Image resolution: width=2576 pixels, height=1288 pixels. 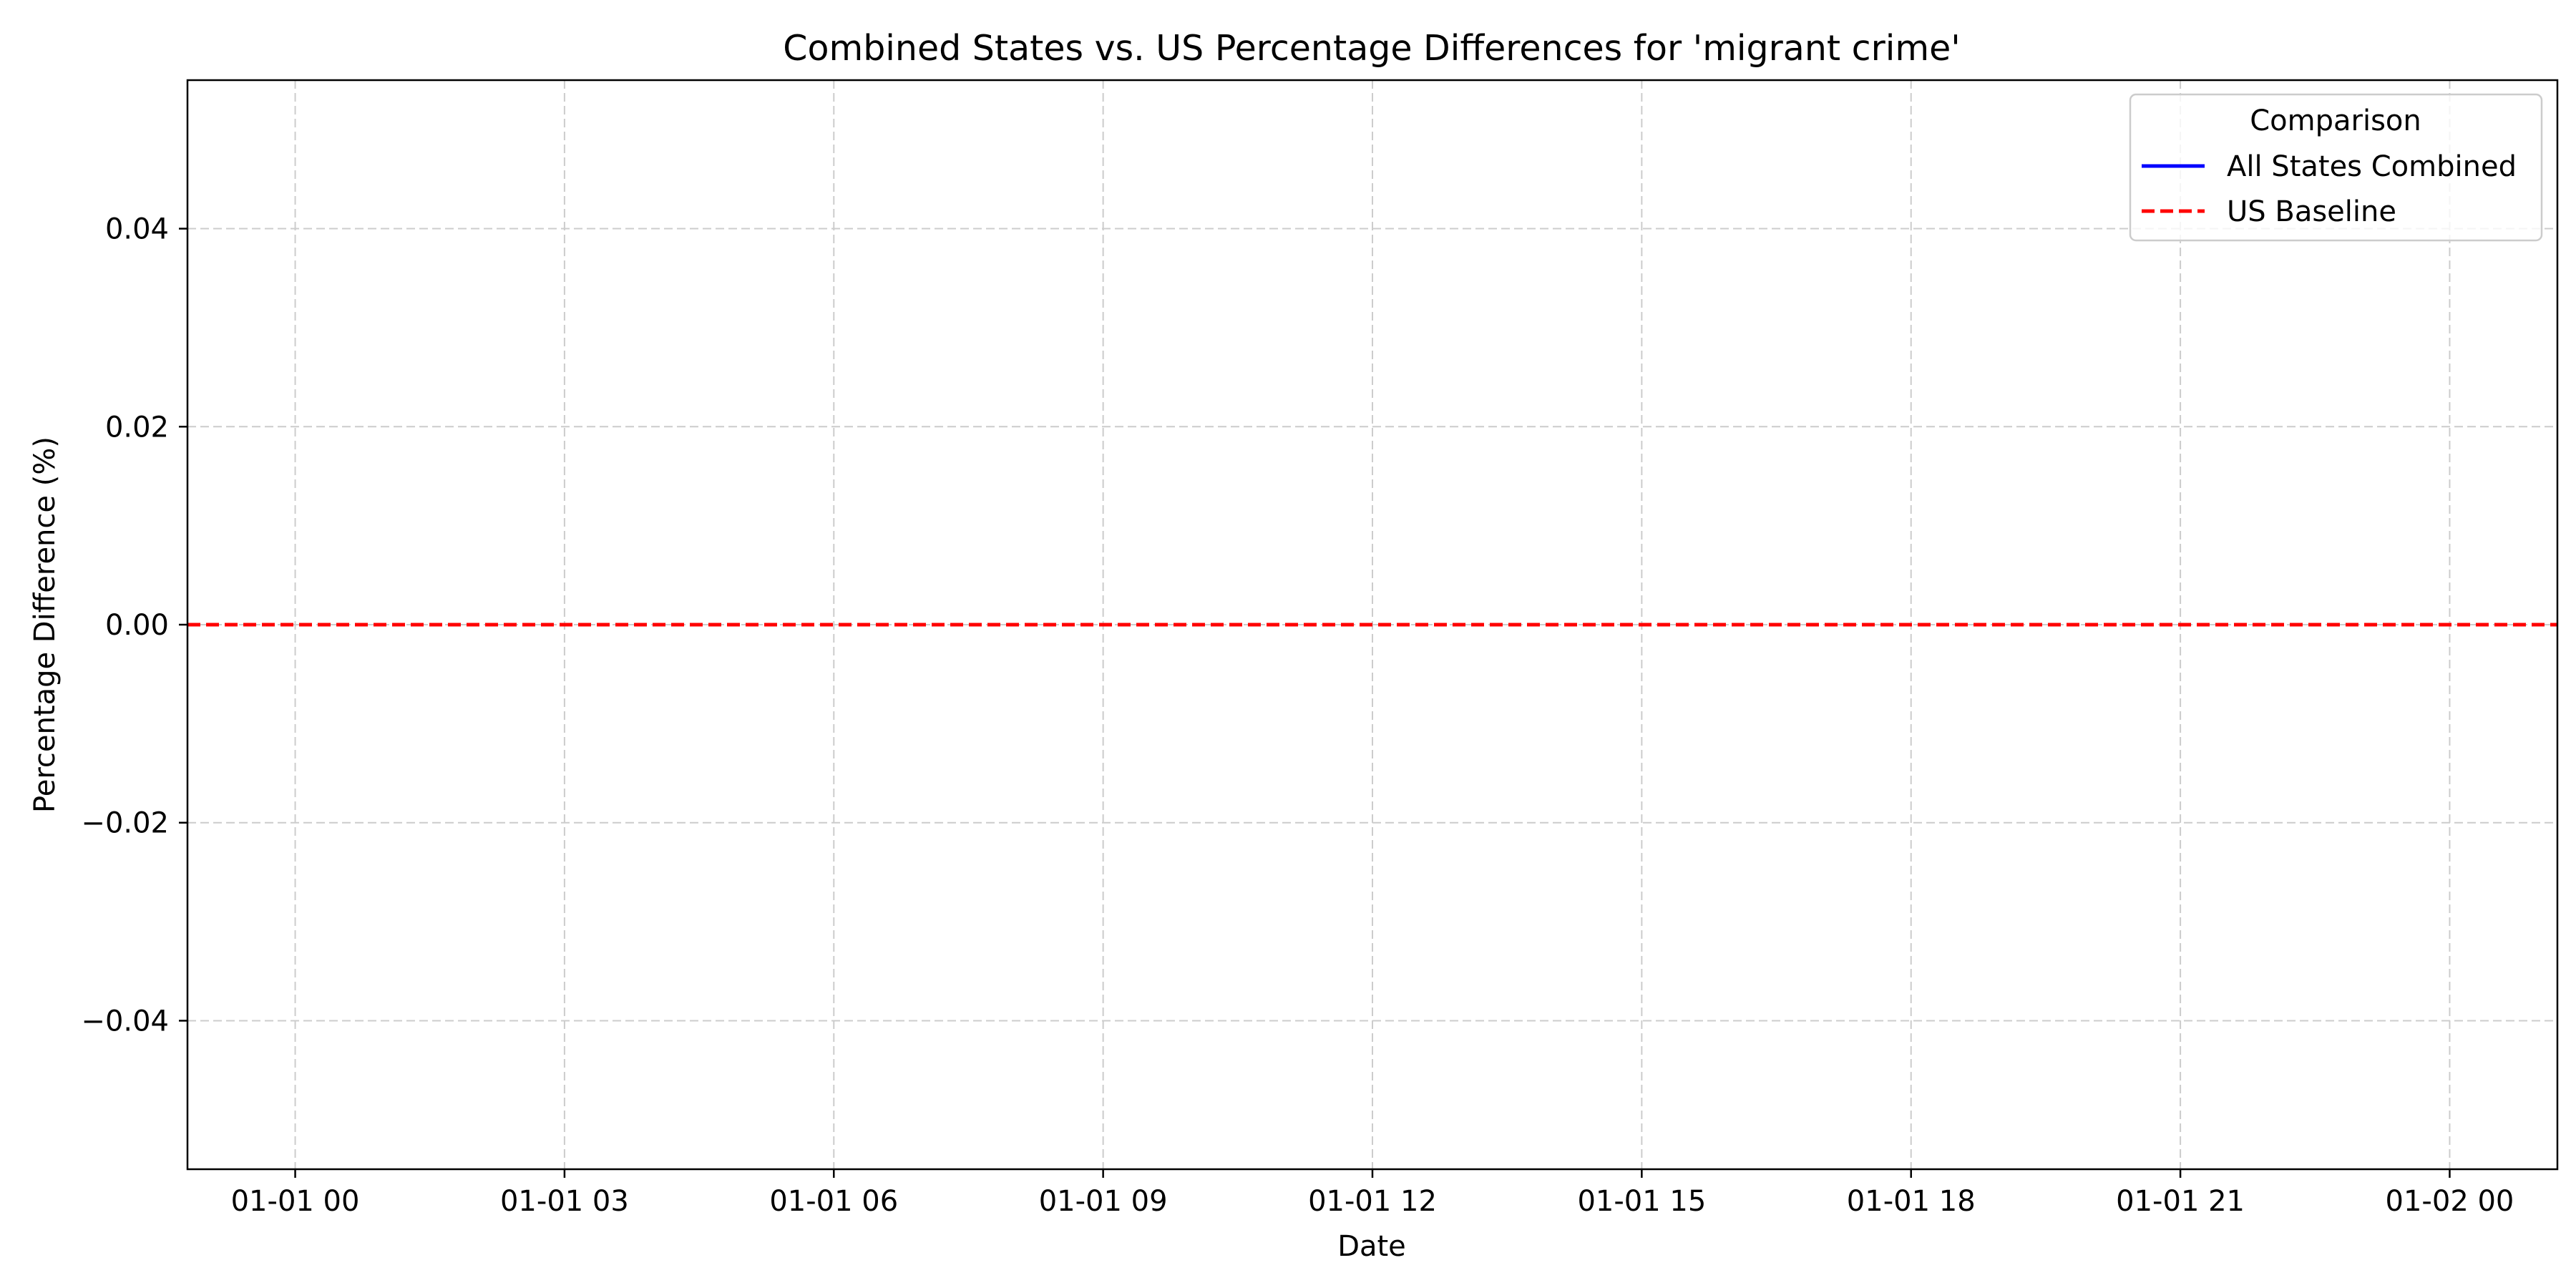 I want to click on x-tick-label: 01-01 15, so click(x=1641, y=1201).